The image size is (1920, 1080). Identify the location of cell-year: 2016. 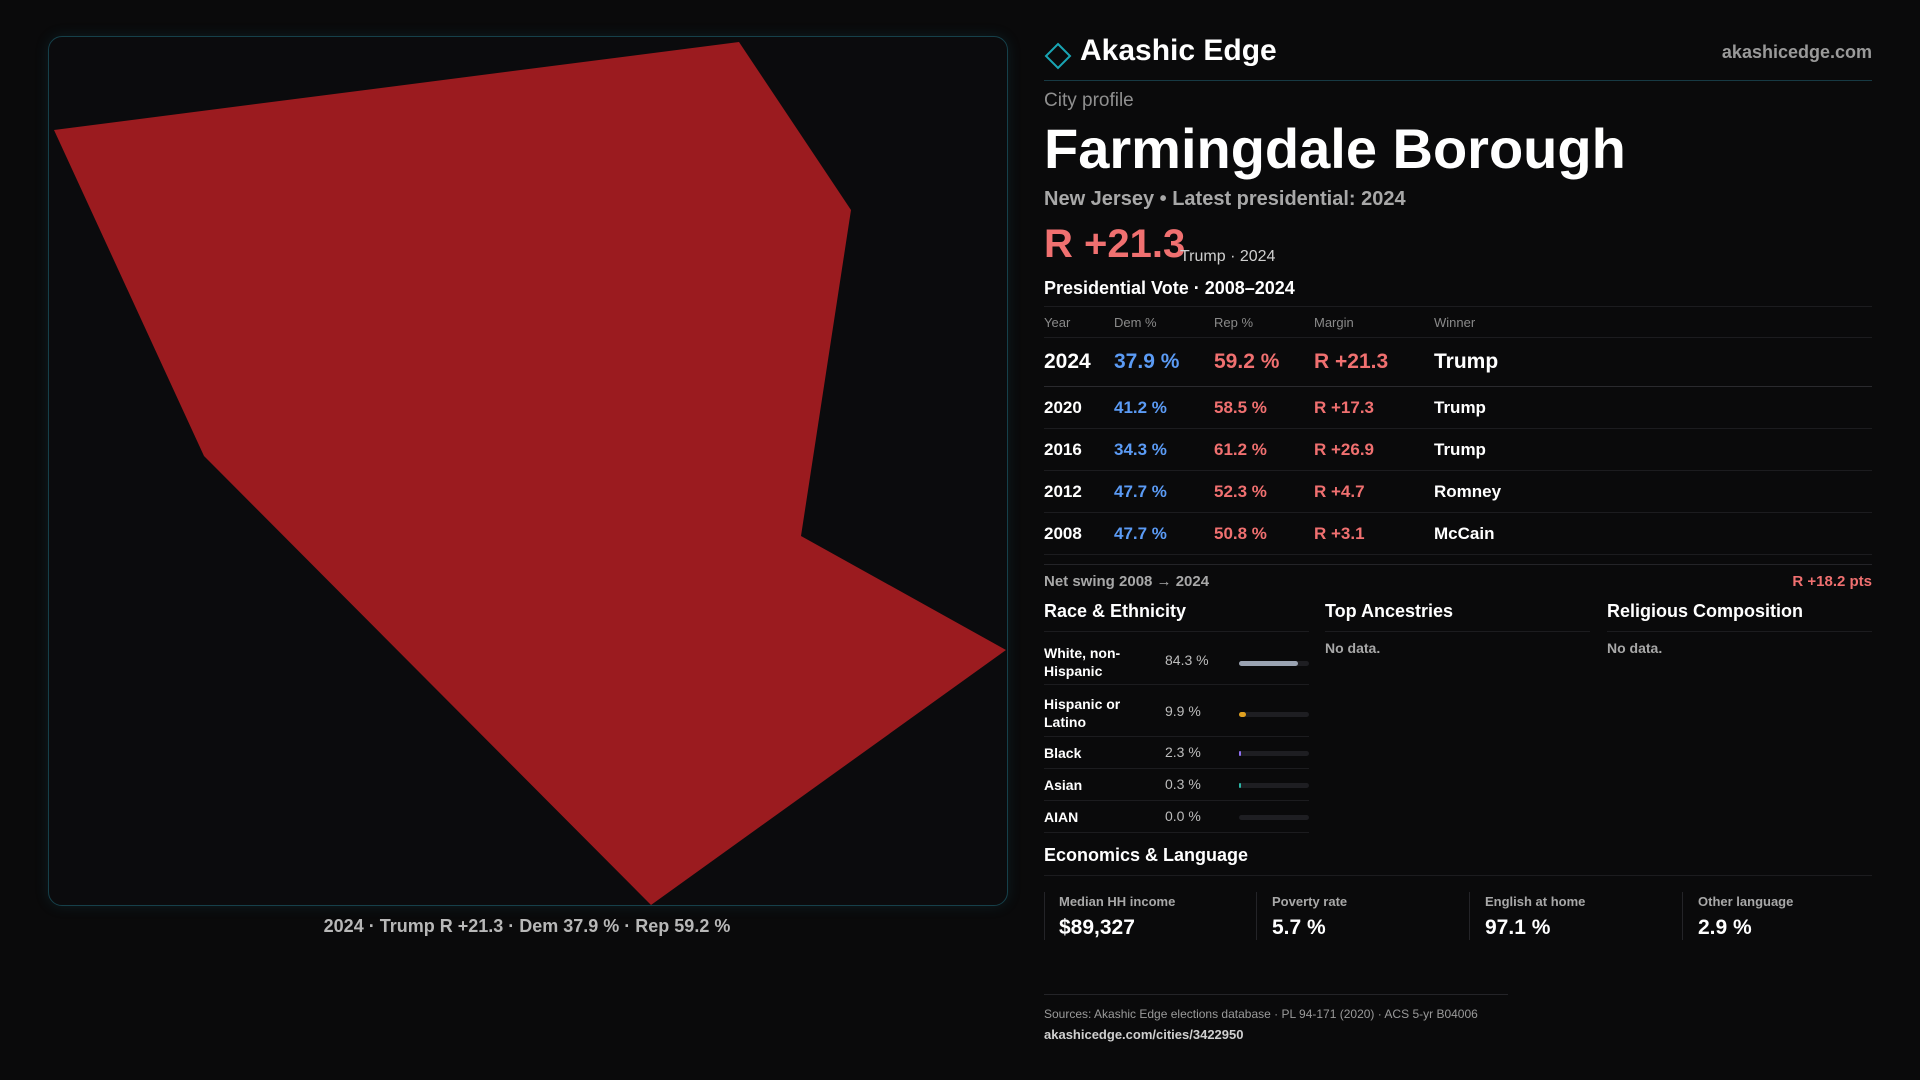
(1079, 449).